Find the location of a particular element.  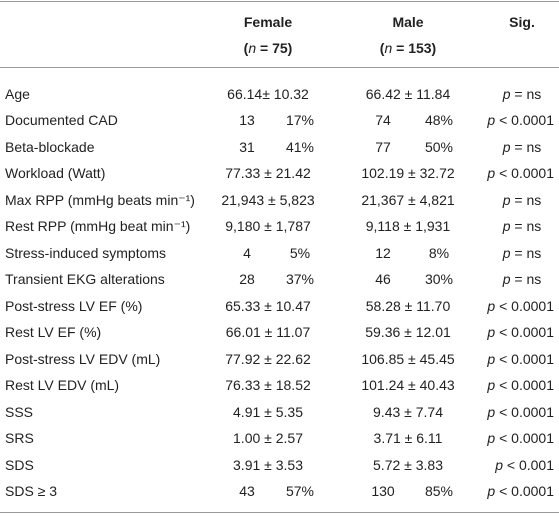

text: SDS ≥ 3 is located at coordinates (31, 491).